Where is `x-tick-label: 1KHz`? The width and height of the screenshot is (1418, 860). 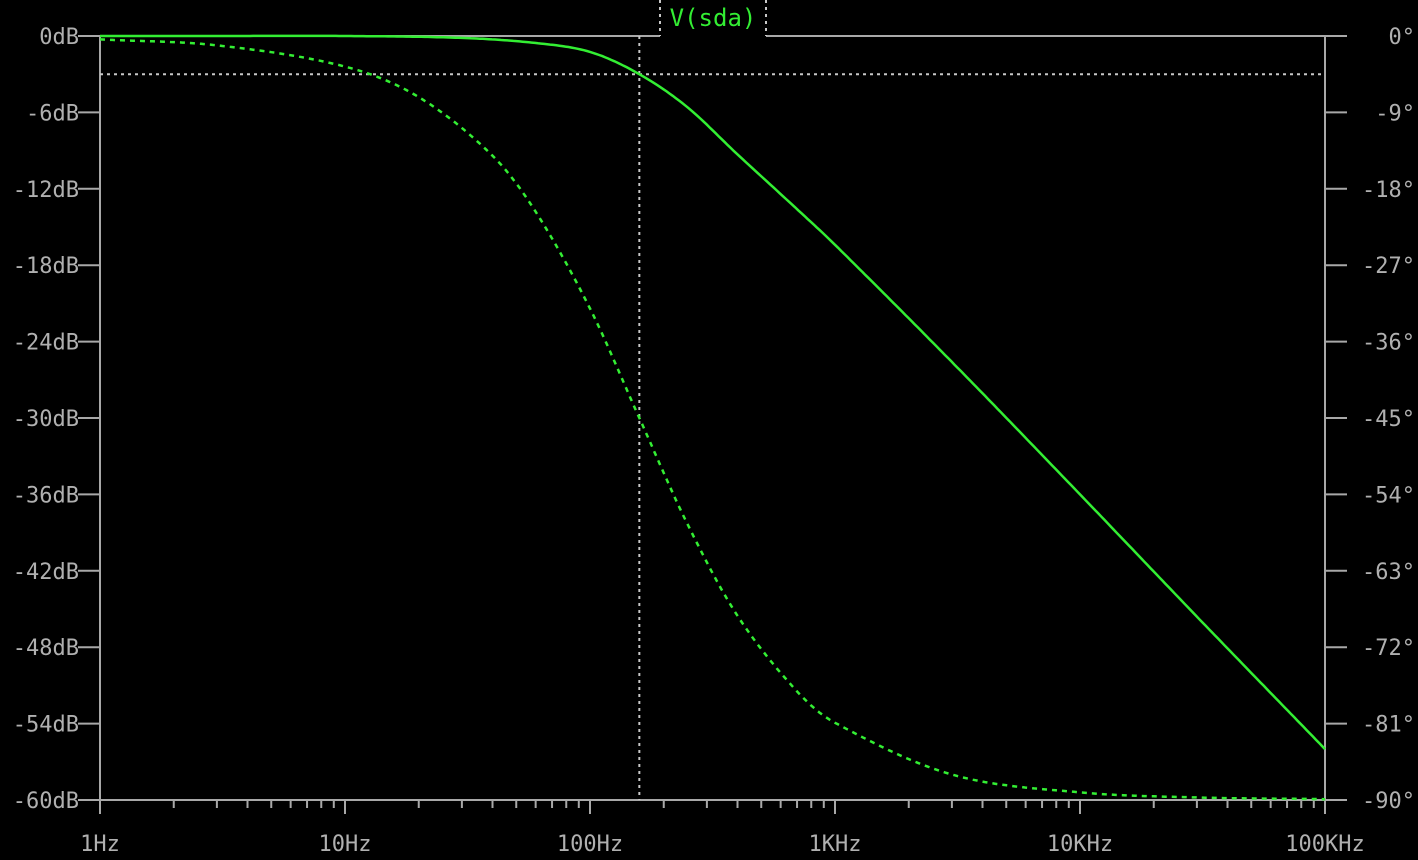 x-tick-label: 1KHz is located at coordinates (835, 844).